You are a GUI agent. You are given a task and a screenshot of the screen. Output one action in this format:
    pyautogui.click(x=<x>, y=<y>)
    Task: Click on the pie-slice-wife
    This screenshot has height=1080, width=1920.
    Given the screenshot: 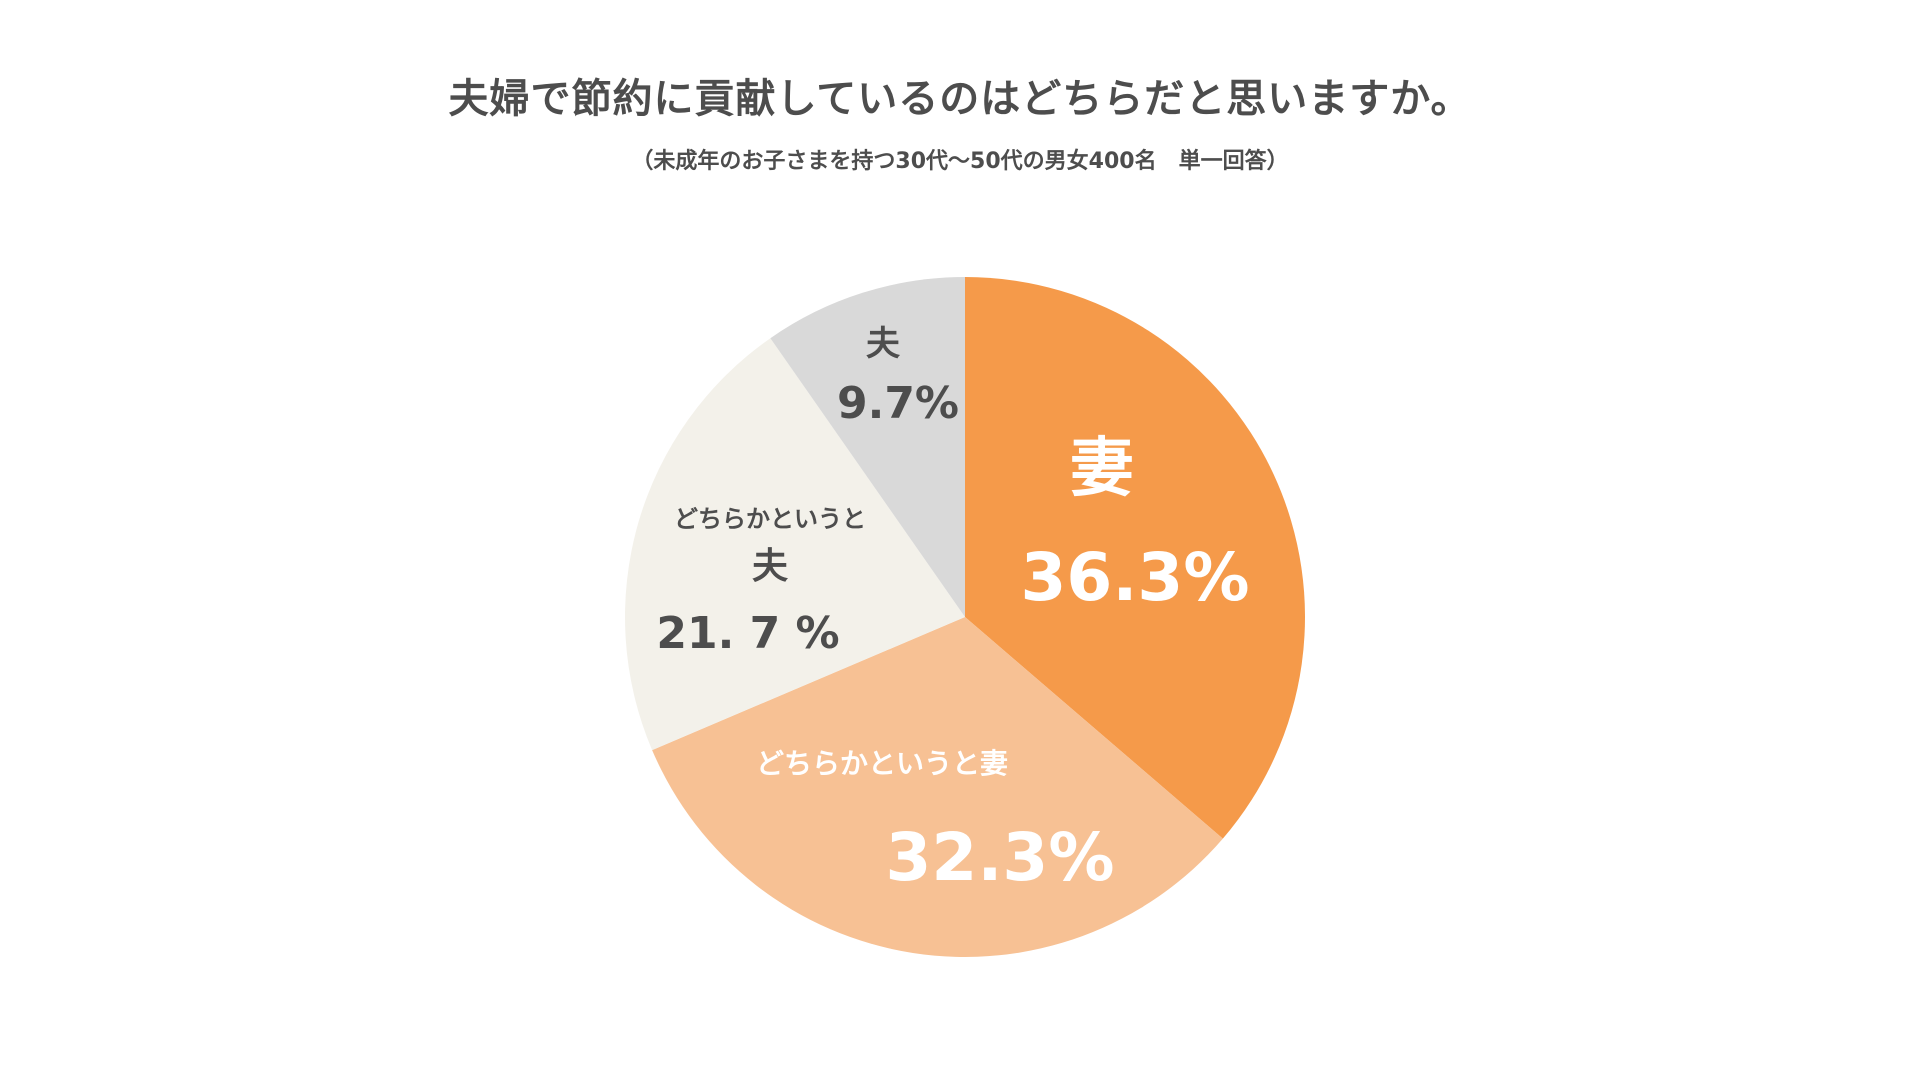 What is the action you would take?
    pyautogui.click(x=1135, y=558)
    